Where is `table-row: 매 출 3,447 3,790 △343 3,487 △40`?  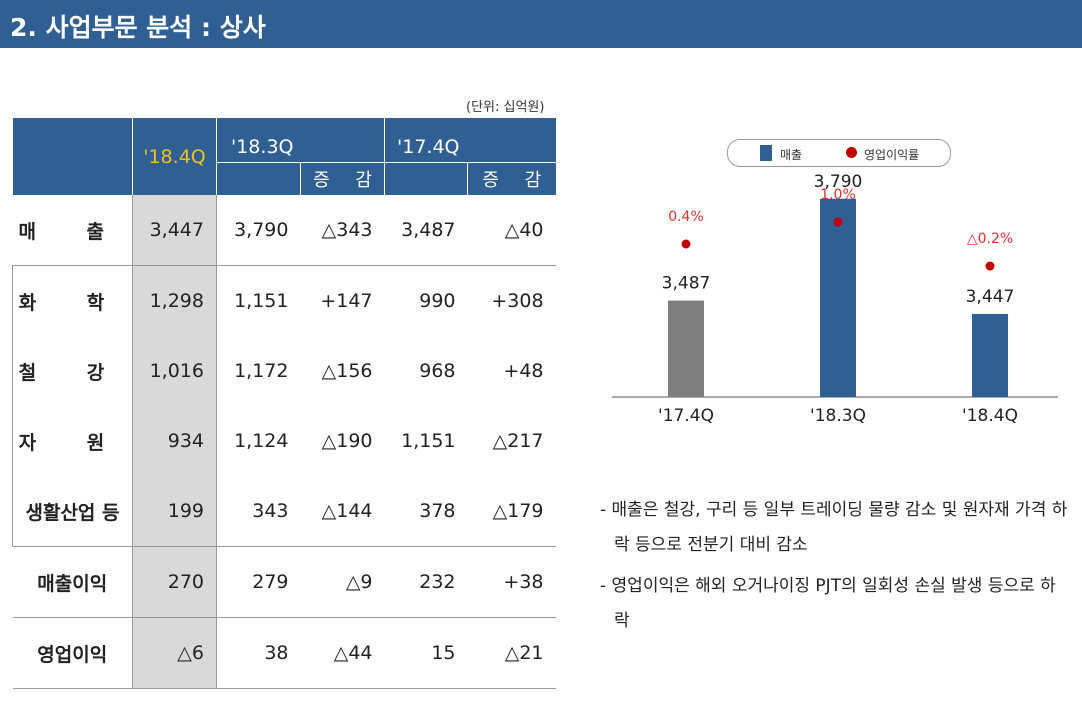 table-row: 매 출 3,447 3,790 △343 3,487 △40 is located at coordinates (284, 230).